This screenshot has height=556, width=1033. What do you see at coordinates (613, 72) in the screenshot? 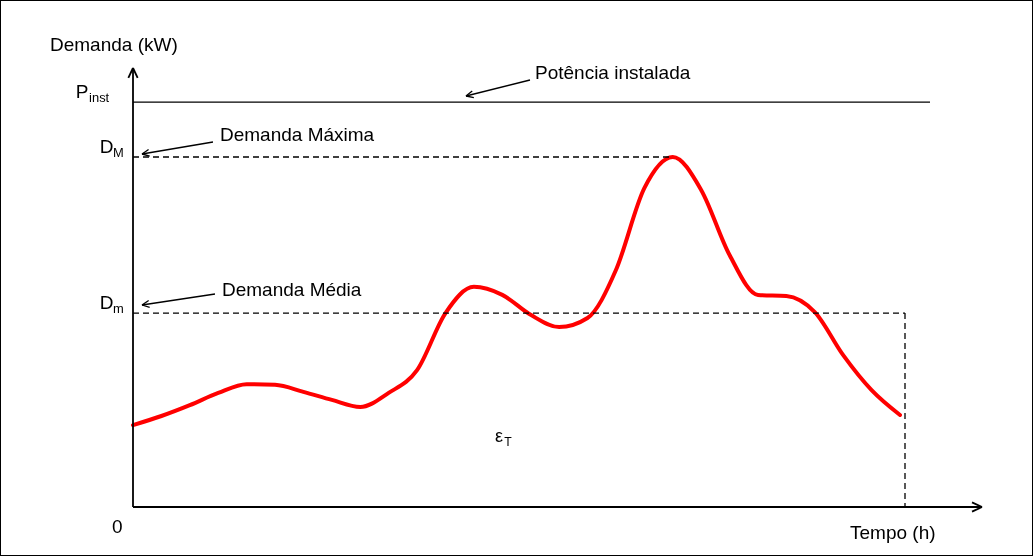
I see `text: Potência instalada` at bounding box center [613, 72].